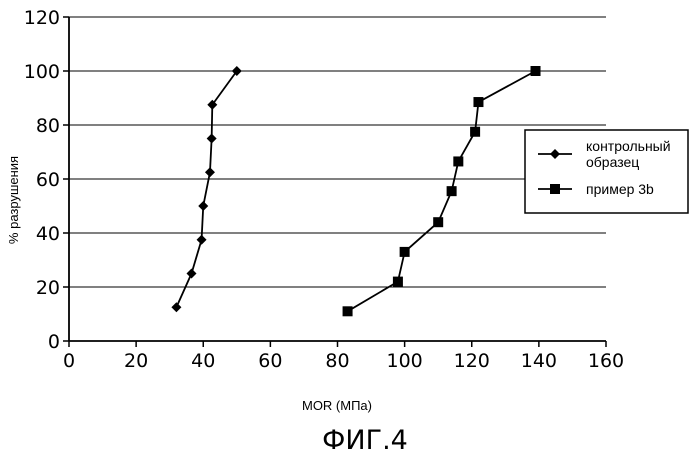  I want to click on legend-square-icon, so click(555, 189).